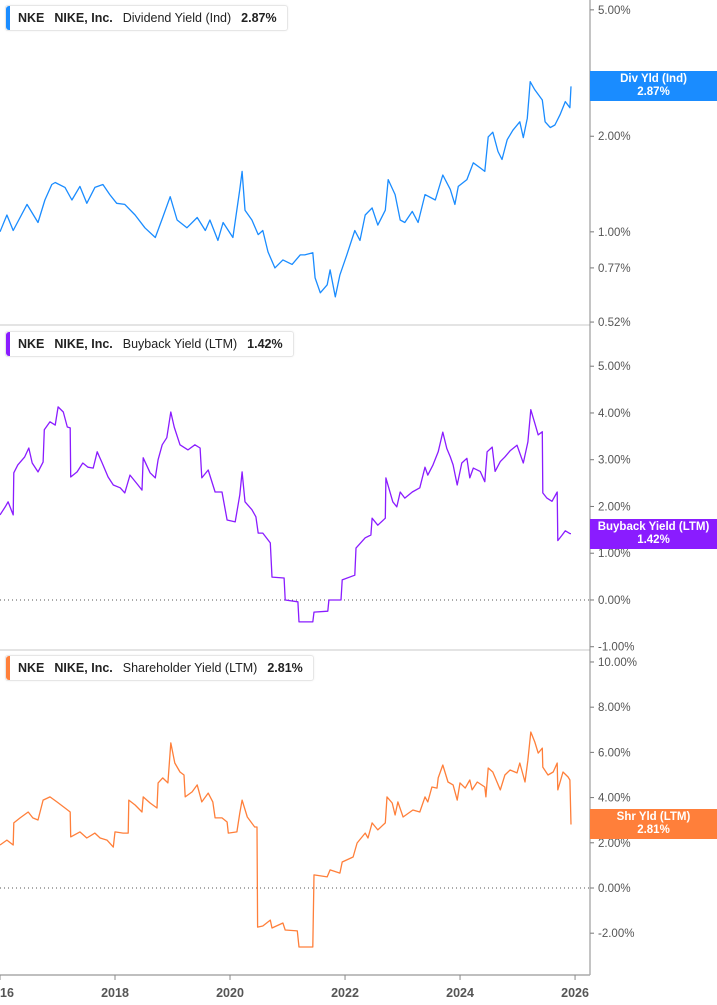 This screenshot has height=1005, width=717. Describe the element at coordinates (575, 993) in the screenshot. I see `x-tick-label: 2026` at that location.